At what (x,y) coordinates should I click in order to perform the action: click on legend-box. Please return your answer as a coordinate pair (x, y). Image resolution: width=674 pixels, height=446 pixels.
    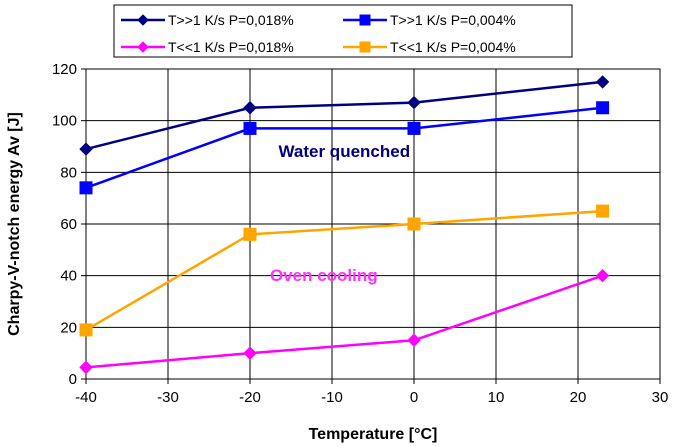
    Looking at the image, I should click on (343, 31).